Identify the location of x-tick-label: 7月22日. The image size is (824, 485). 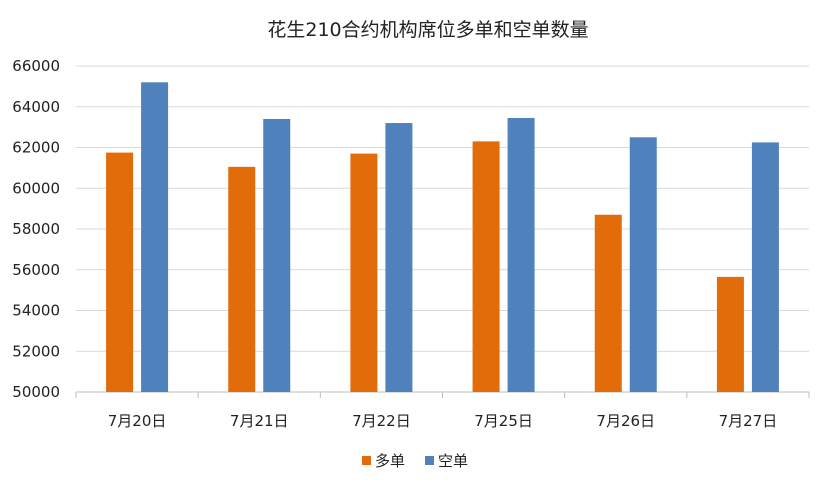
(381, 421).